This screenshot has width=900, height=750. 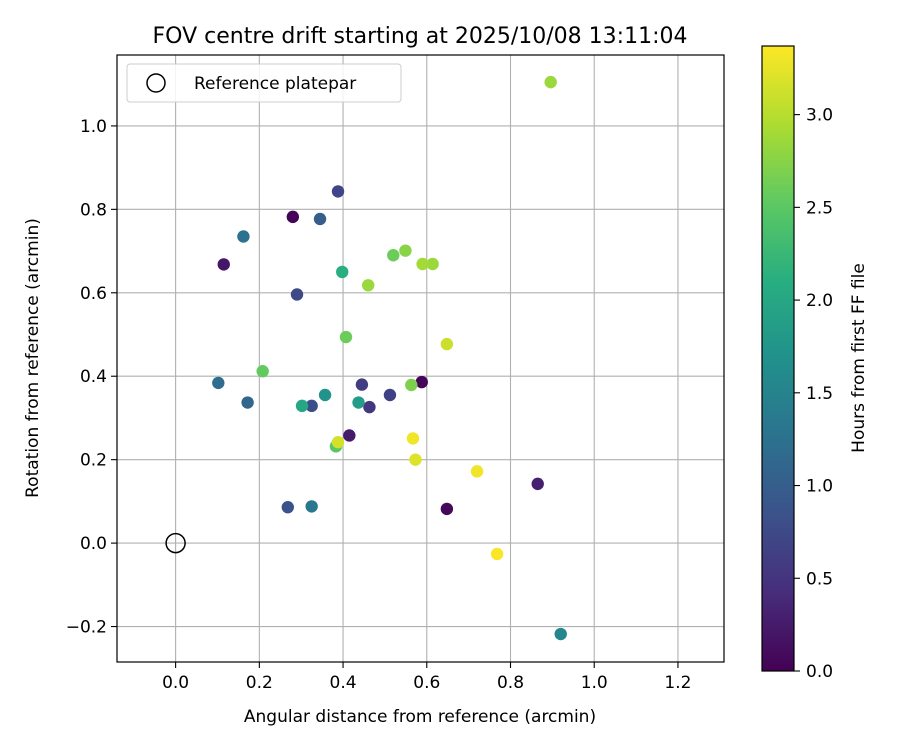 I want to click on colorbar-label: Hours from first FF file, so click(x=859, y=358).